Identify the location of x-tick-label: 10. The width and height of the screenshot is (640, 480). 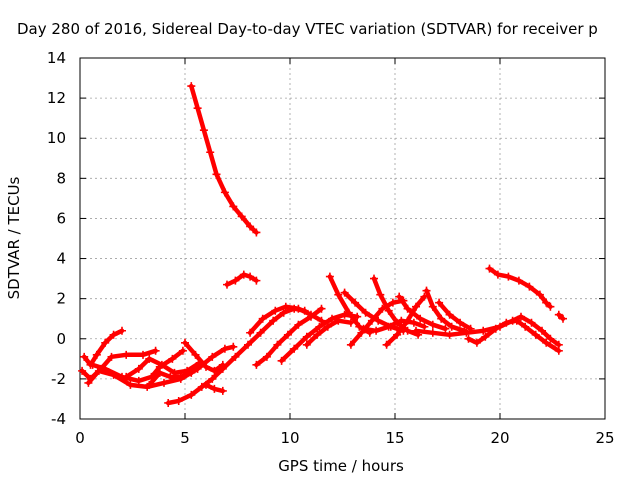
(289, 438).